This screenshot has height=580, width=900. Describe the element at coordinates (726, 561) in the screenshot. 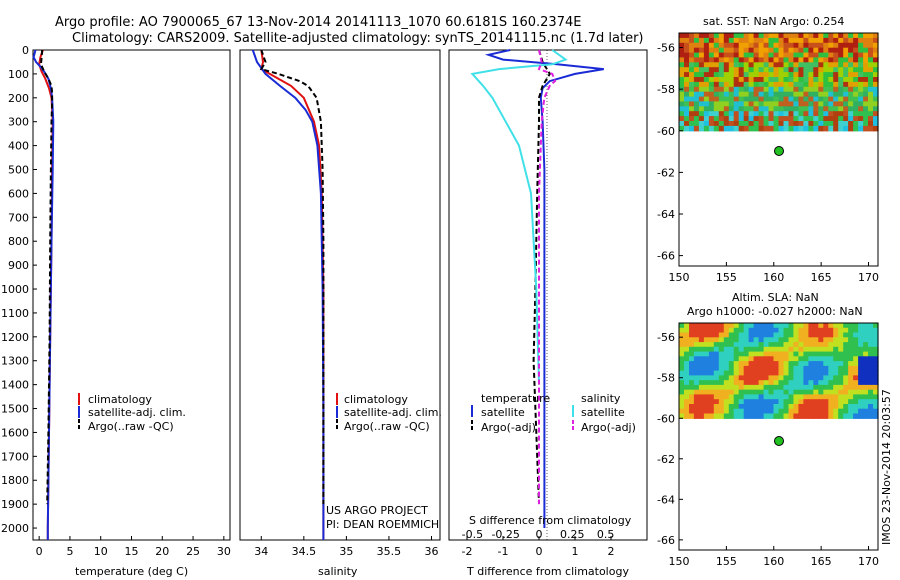

I see `x-tick-label: 155` at that location.